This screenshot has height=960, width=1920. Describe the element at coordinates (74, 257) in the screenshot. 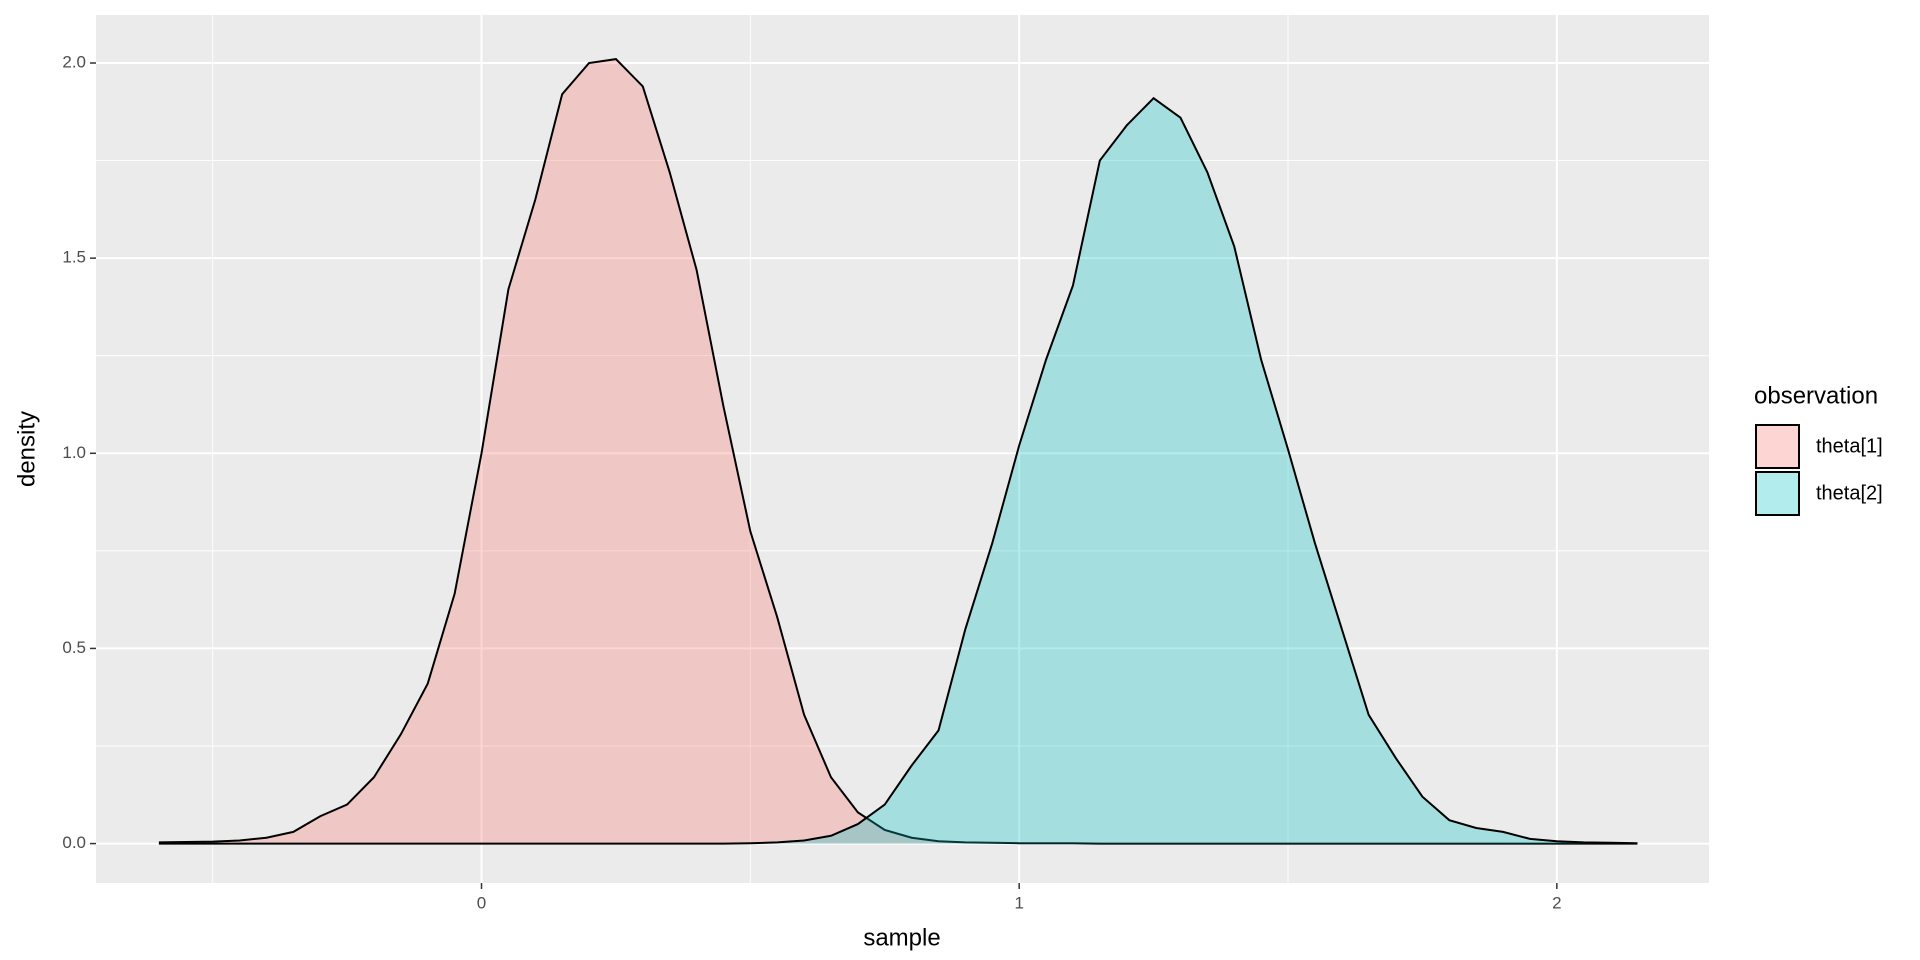

I see `y-tick-label: 1.5` at that location.